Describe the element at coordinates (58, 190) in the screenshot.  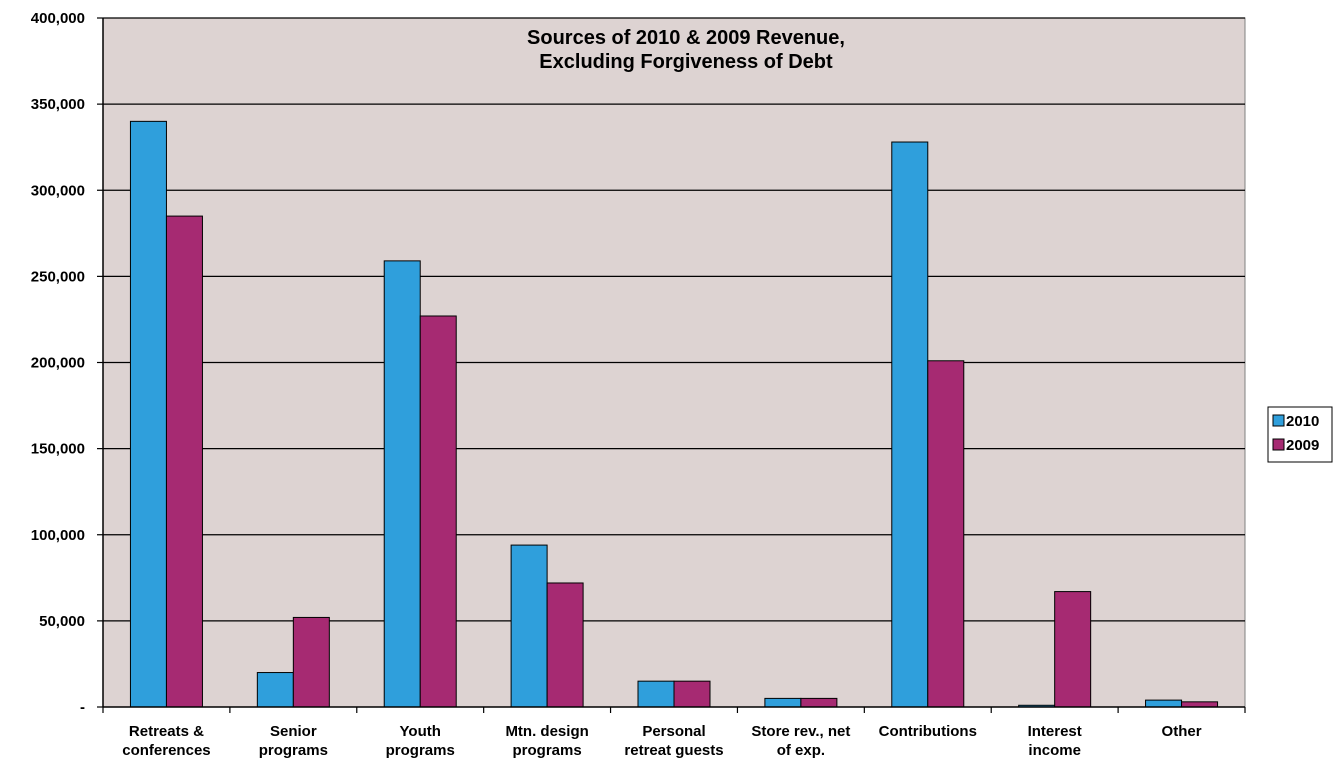
I see `y-tick-label: 300,000` at that location.